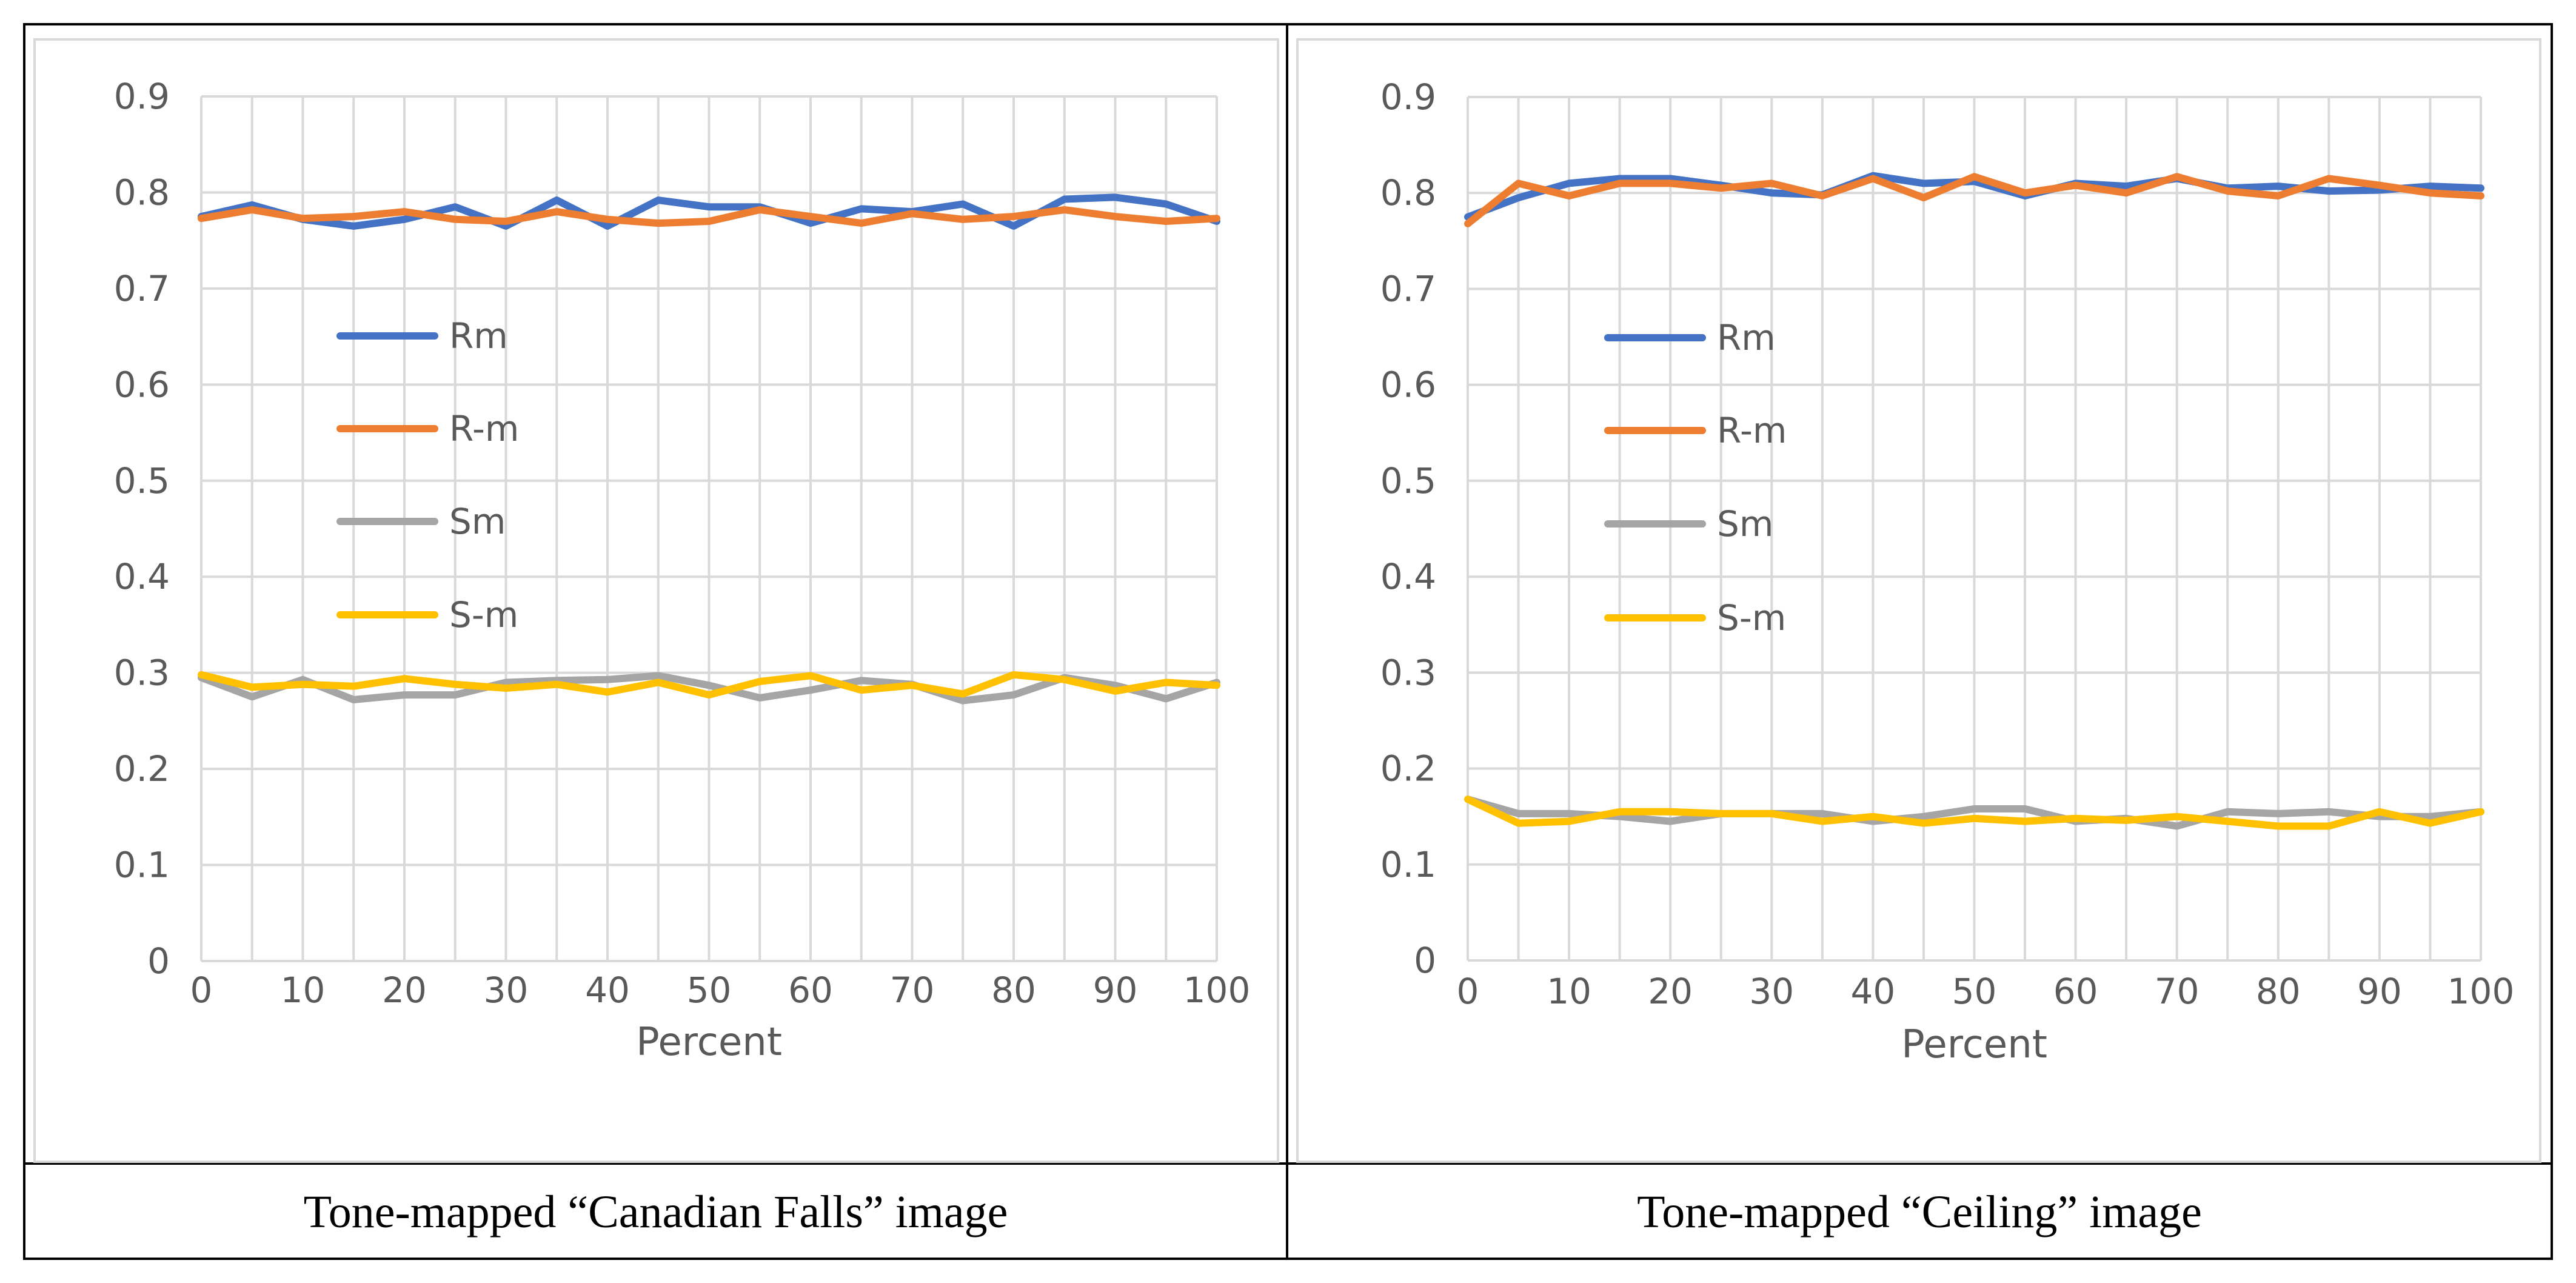 The height and width of the screenshot is (1283, 2576). I want to click on caption-divider, so click(1288, 1163).